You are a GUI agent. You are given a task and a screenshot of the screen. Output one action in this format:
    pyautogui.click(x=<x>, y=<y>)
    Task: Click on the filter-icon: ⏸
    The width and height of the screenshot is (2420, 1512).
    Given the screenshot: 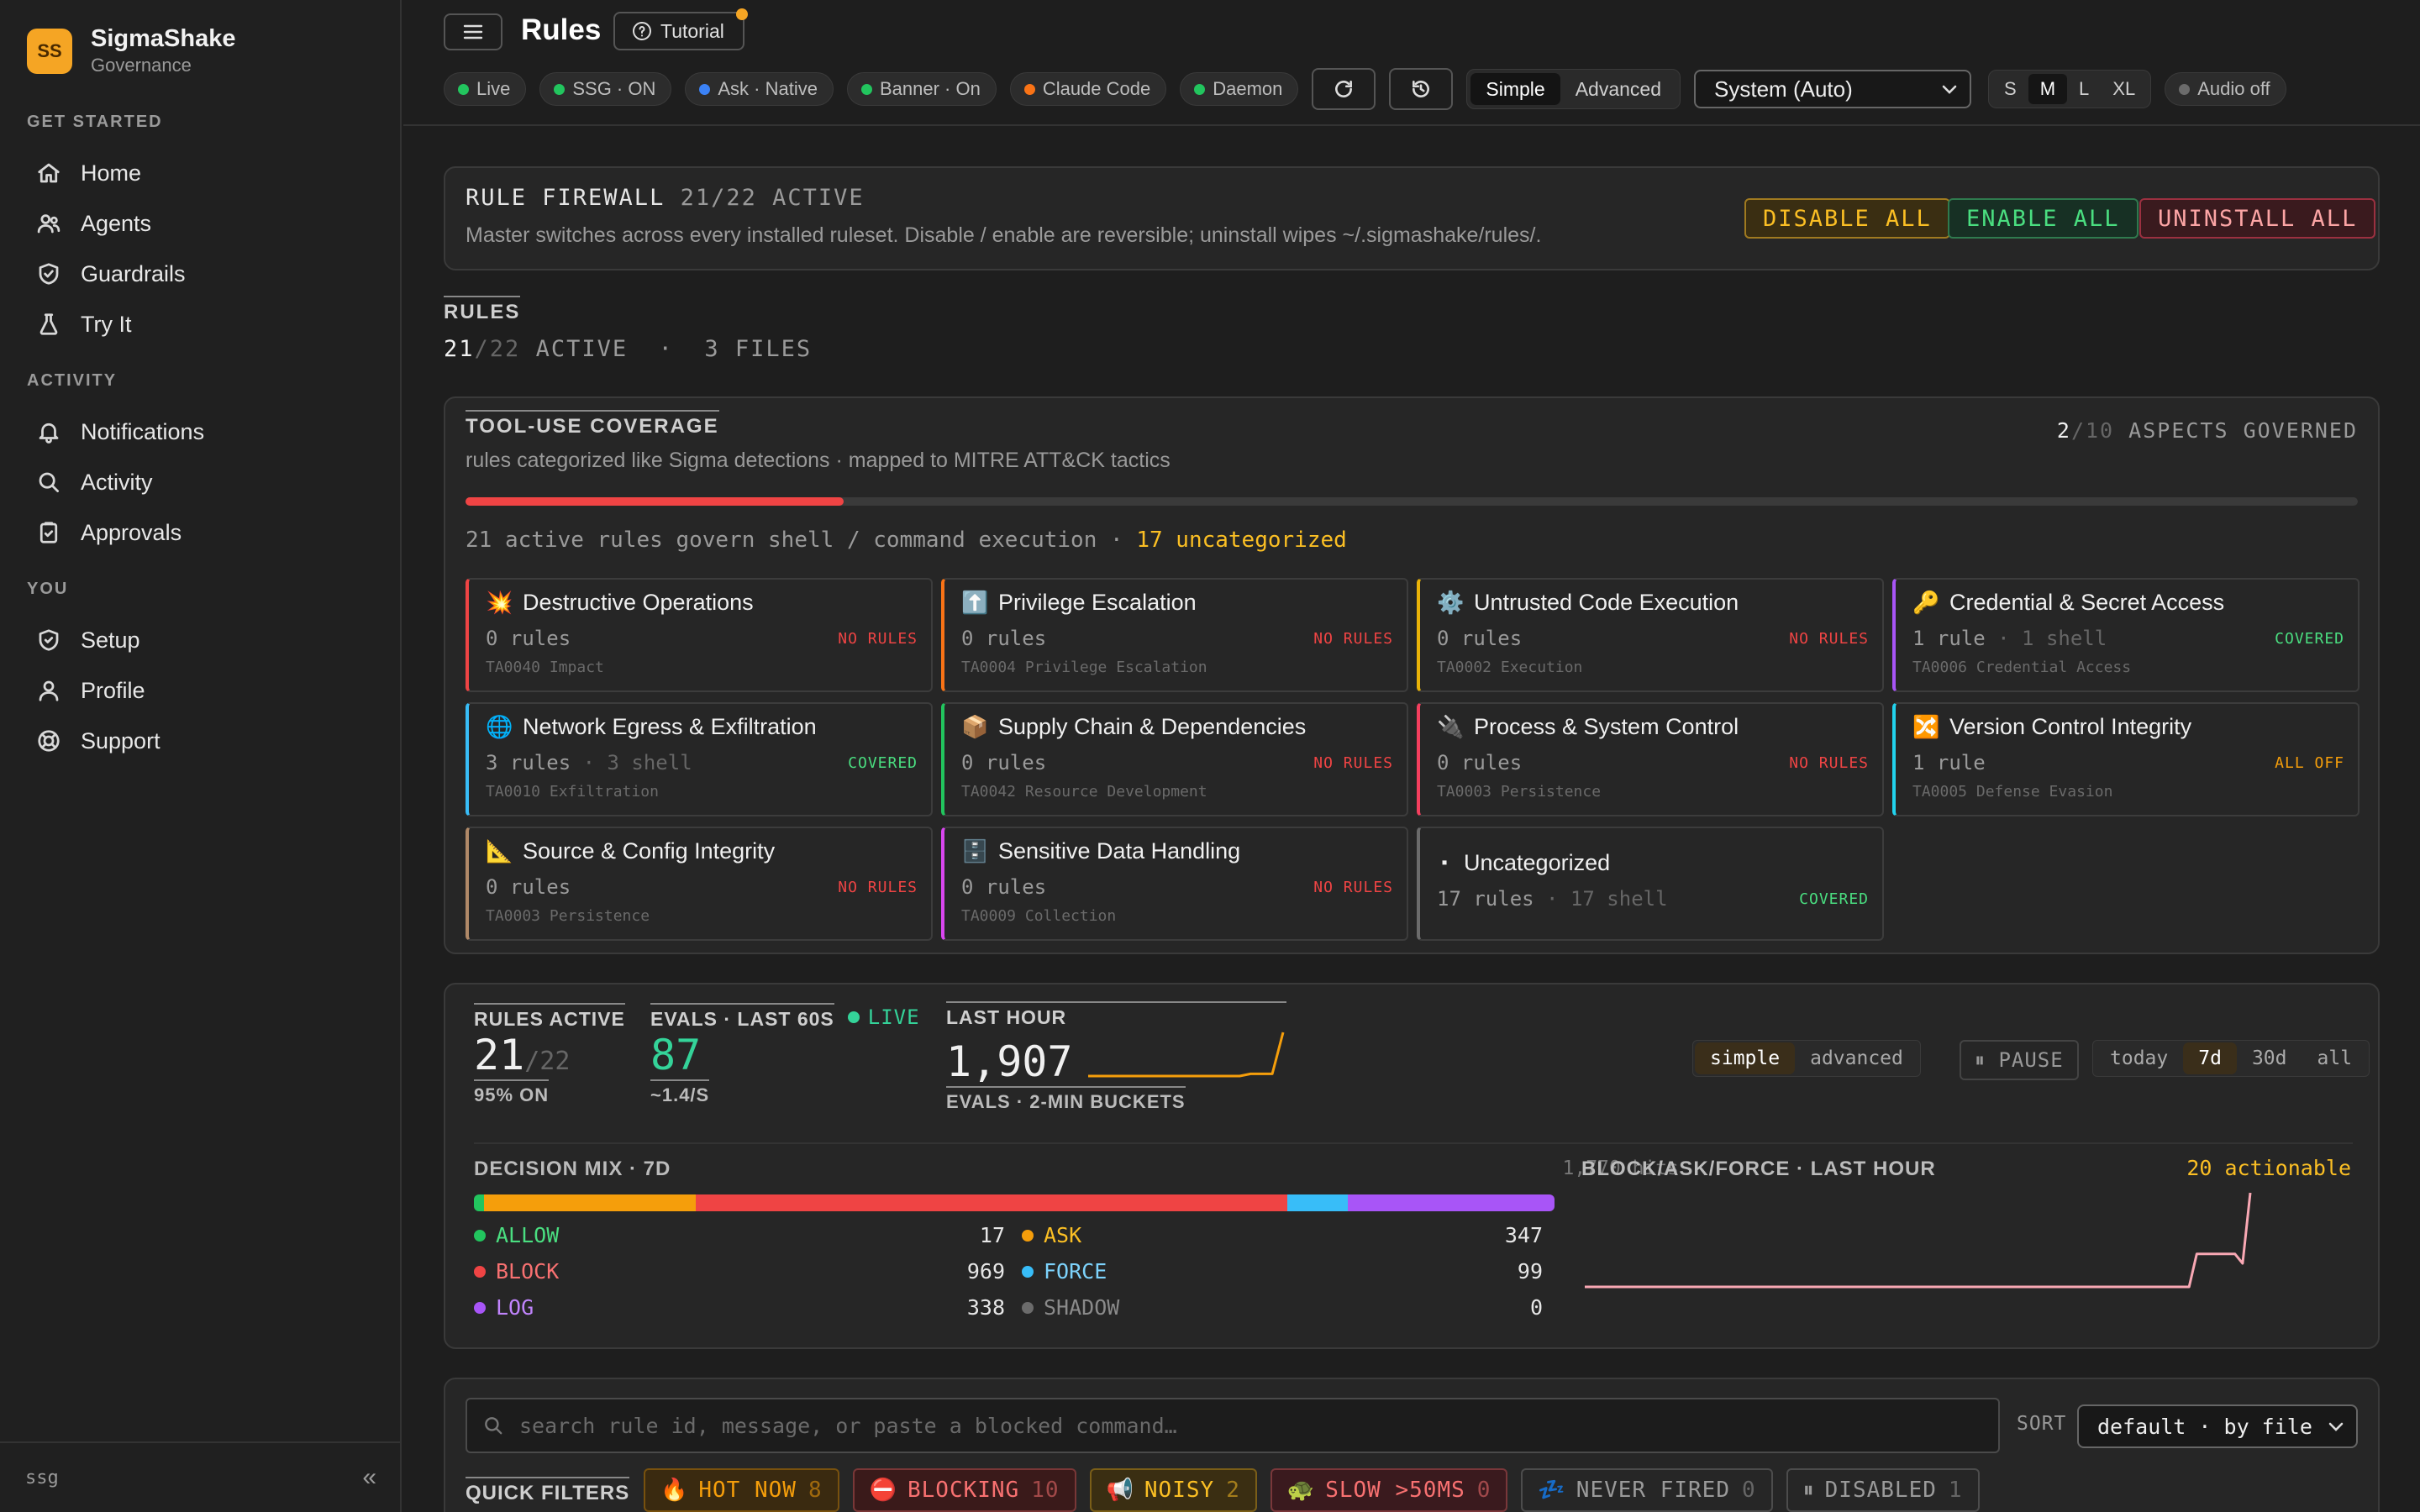 What is the action you would take?
    pyautogui.click(x=1808, y=1490)
    